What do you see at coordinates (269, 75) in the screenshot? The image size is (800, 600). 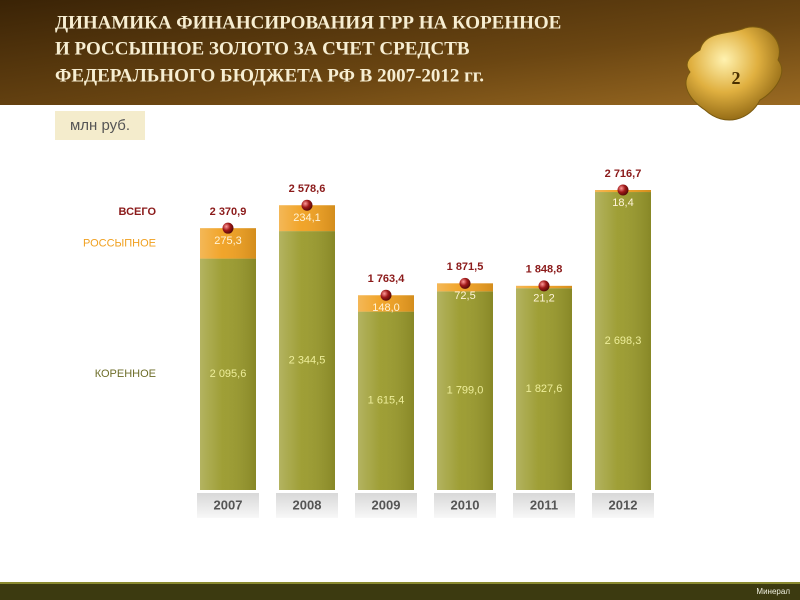 I see `title-line: ФЕДЕРАЛЬНОГО БЮДЖЕТА РФ В 2007-2012 гг.` at bounding box center [269, 75].